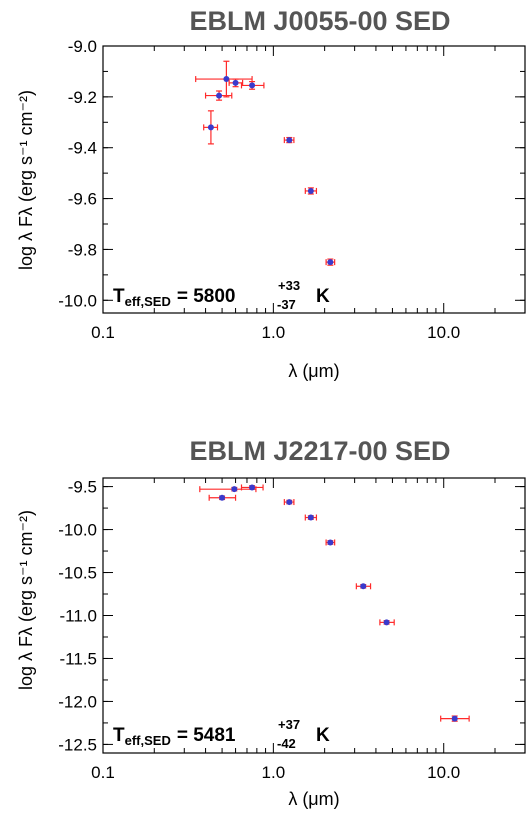 The width and height of the screenshot is (527, 813). What do you see at coordinates (82, 199) in the screenshot?
I see `y-tick-label: -9.6` at bounding box center [82, 199].